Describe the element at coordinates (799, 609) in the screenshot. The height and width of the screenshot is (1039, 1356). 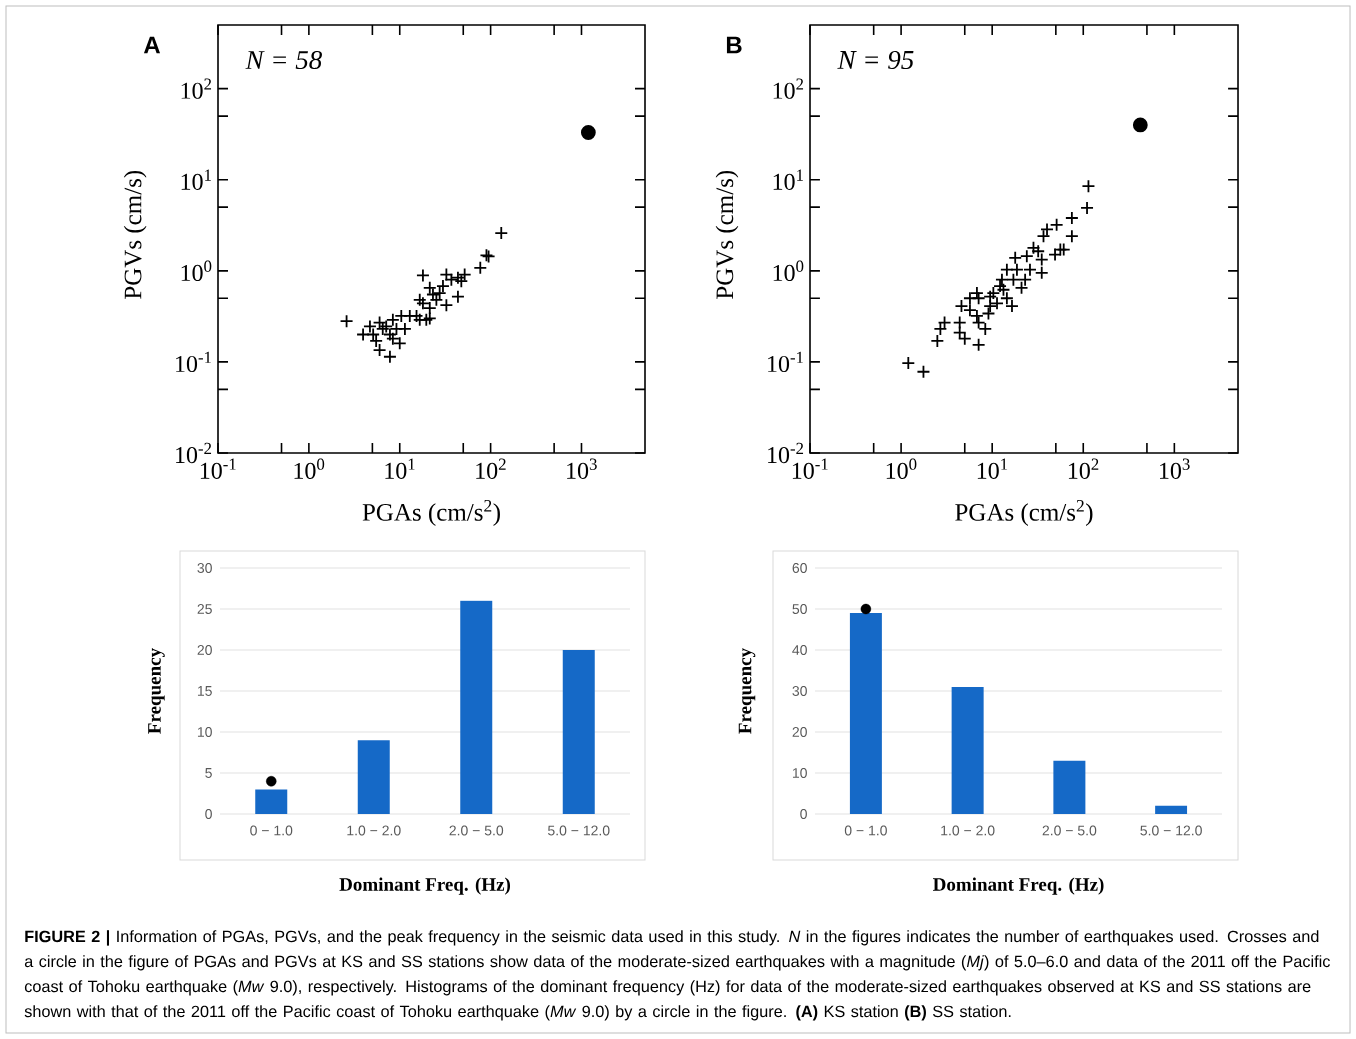
I see `y-tick-label: 50` at that location.